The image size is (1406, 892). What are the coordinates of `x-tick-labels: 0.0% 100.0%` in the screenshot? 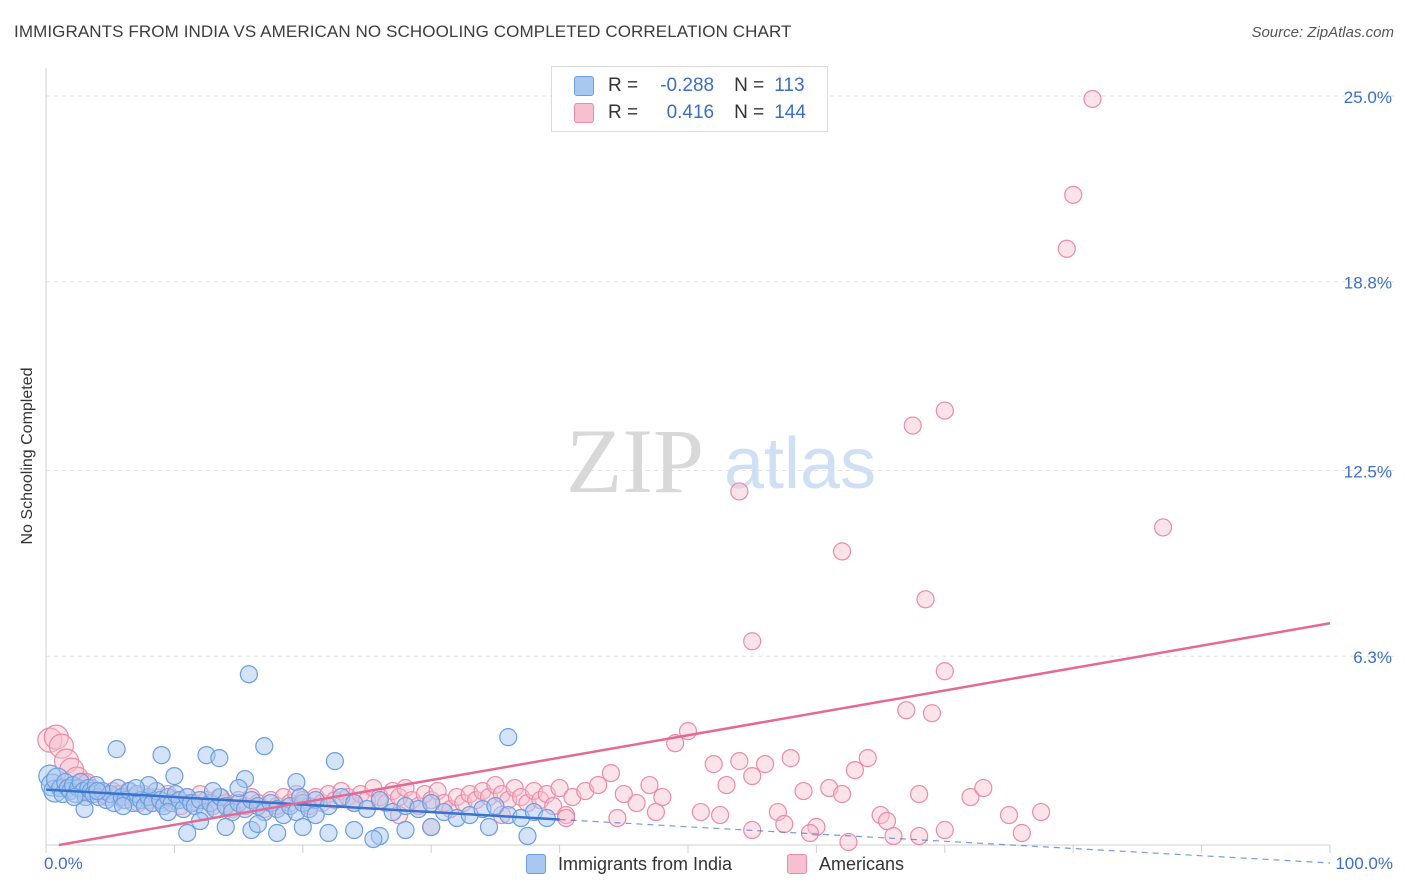 It's located at (718, 863).